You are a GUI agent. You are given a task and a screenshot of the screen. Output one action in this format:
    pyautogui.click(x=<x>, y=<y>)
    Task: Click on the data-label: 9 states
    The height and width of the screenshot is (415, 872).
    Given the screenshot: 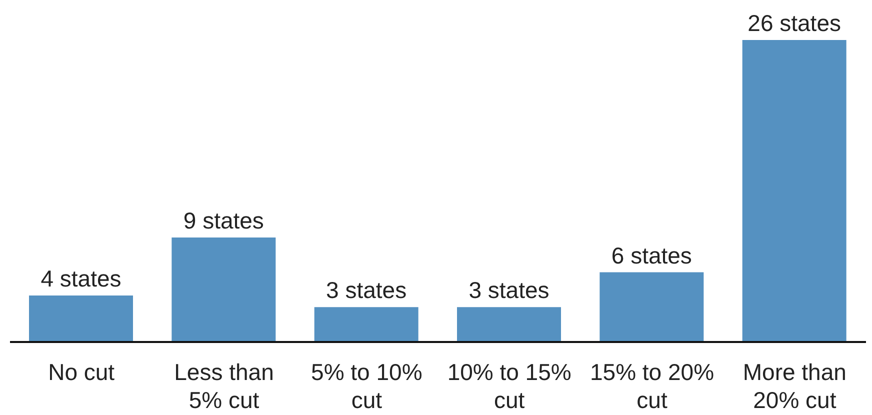 What is the action you would take?
    pyautogui.click(x=223, y=220)
    